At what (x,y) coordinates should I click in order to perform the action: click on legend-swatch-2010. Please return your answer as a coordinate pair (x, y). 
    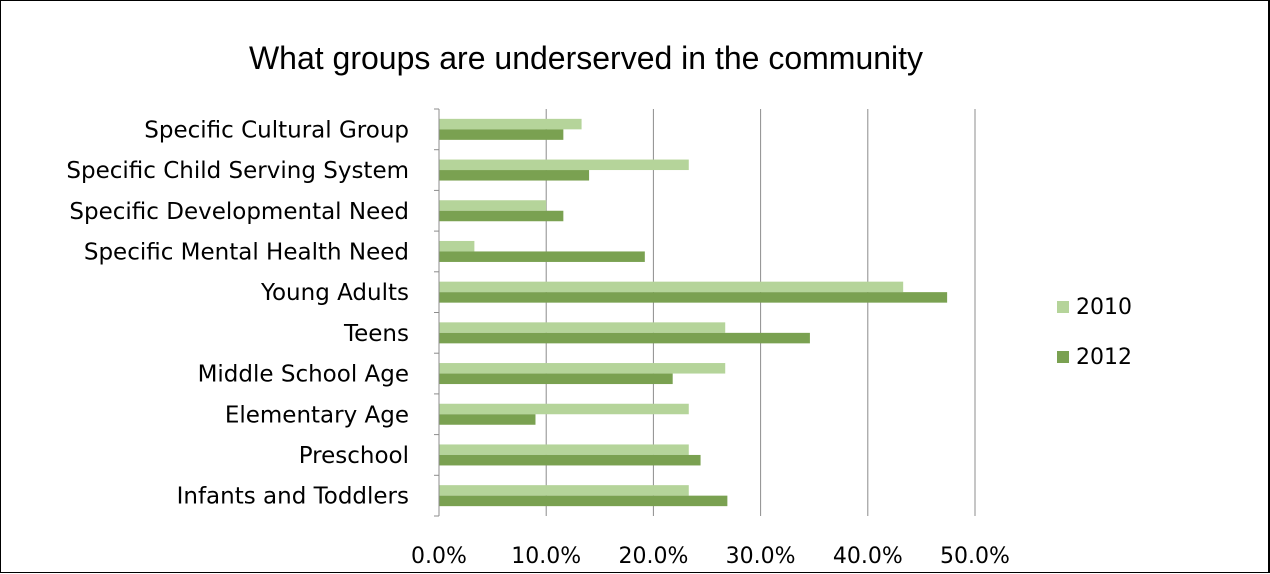
    Looking at the image, I should click on (1063, 307).